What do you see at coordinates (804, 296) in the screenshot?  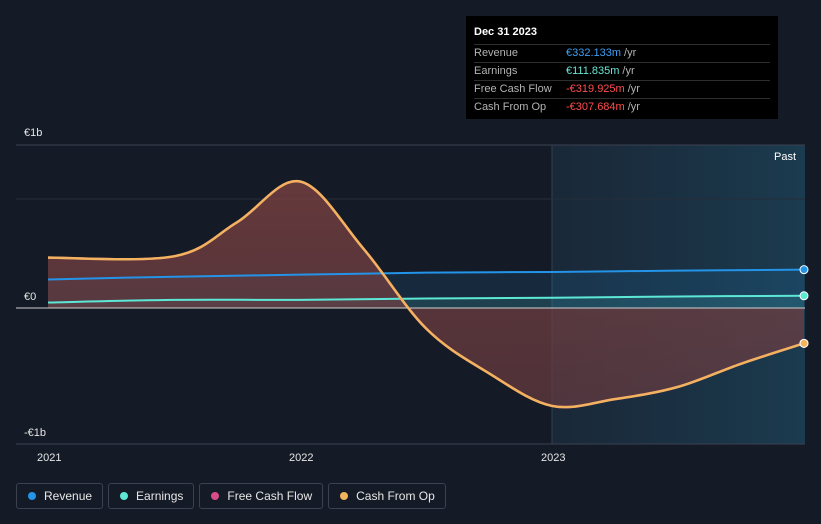 I see `series-endpoint-earnings` at bounding box center [804, 296].